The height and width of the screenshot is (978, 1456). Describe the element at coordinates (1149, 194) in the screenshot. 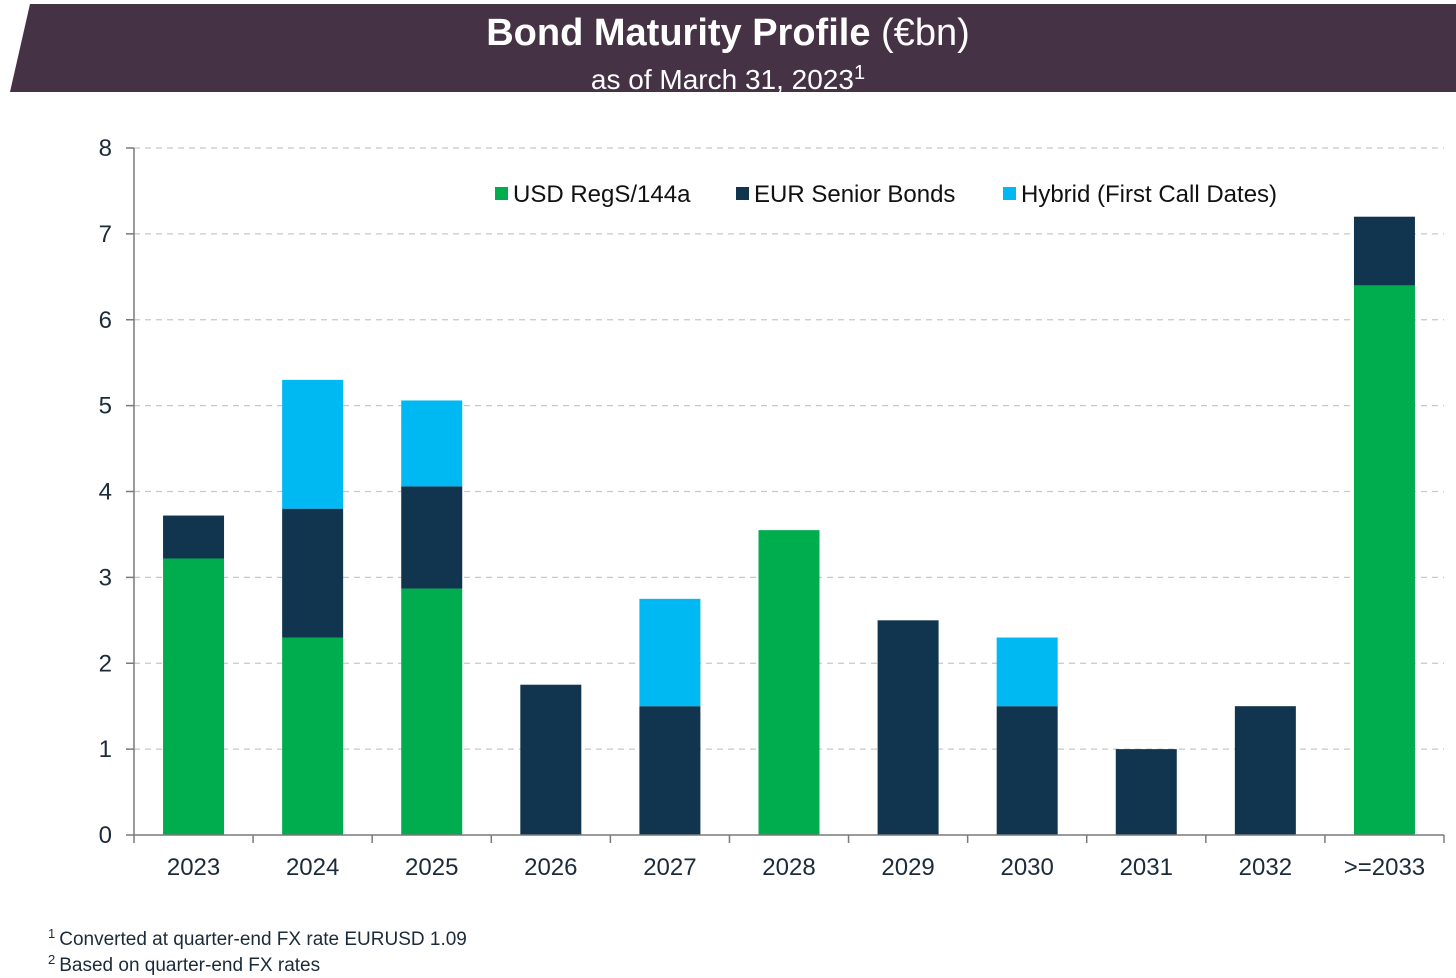

I see `legend-label: Hybrid (First Call Dates)` at that location.